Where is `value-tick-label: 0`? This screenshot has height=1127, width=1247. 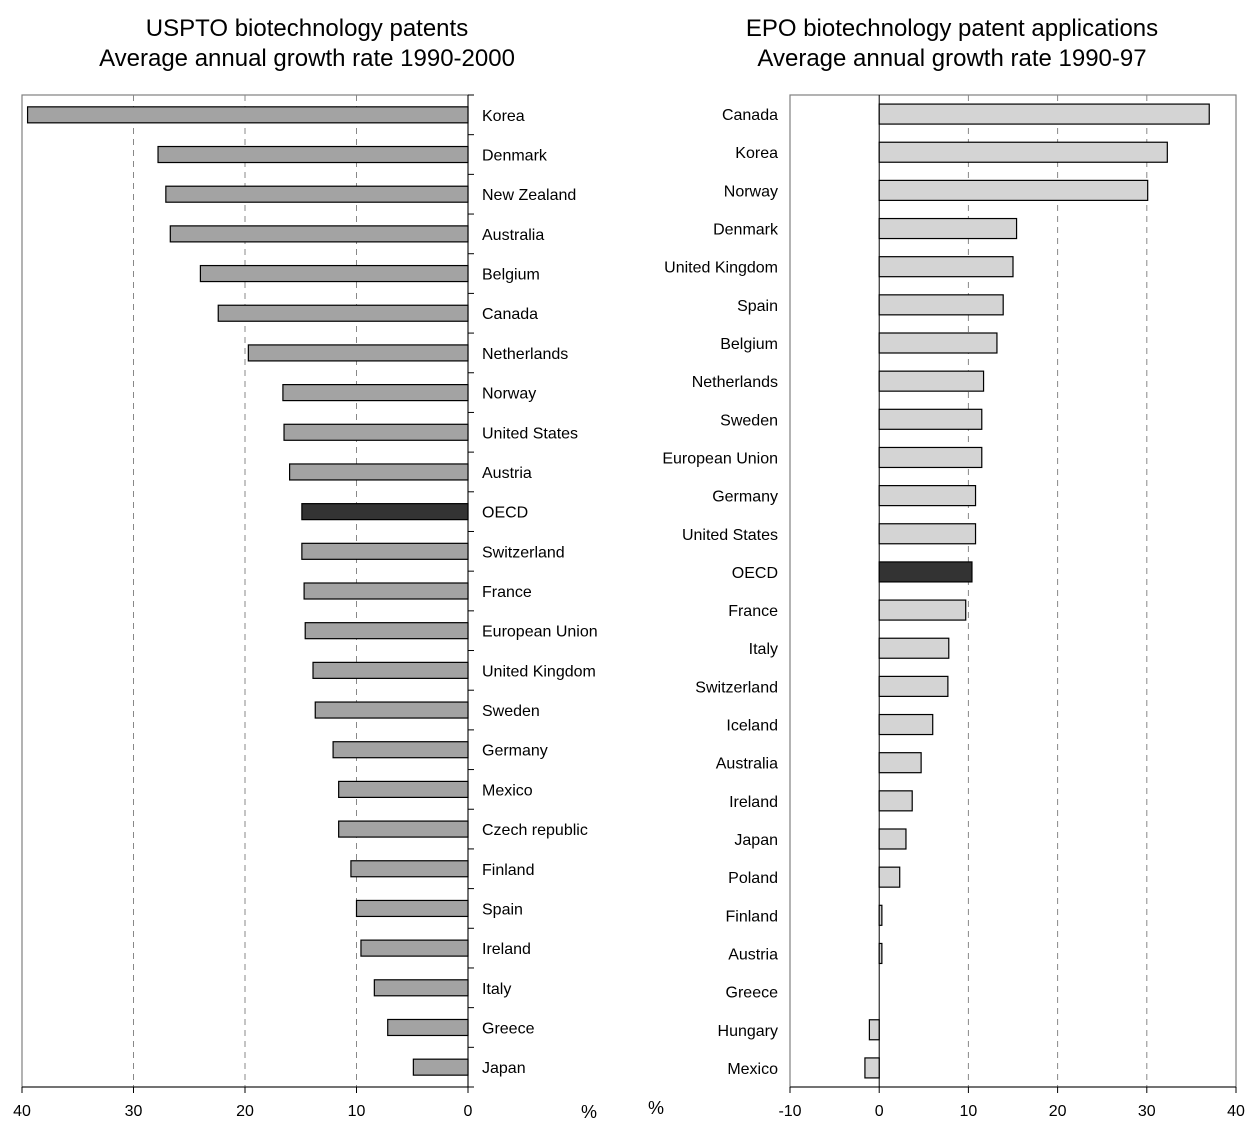 value-tick-label: 0 is located at coordinates (468, 1111).